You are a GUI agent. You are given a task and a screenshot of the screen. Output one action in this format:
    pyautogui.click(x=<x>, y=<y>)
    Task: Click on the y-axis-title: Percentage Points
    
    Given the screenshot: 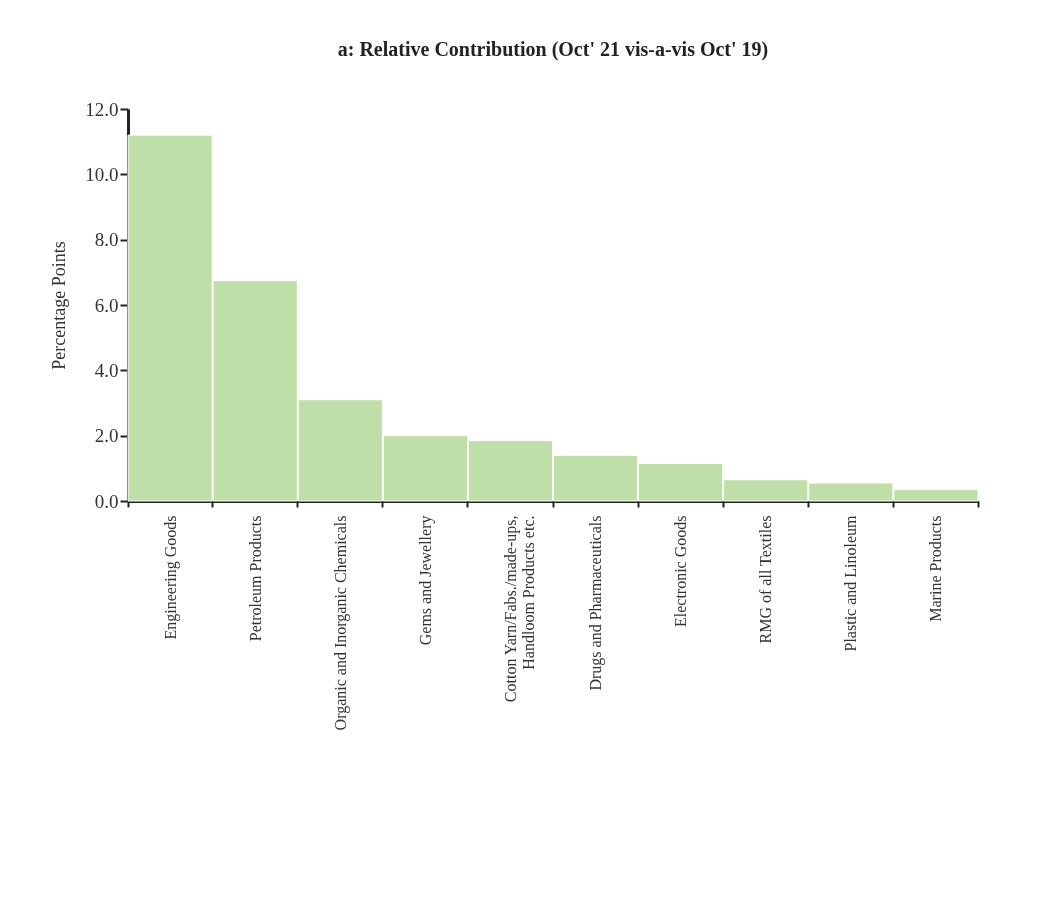 What is the action you would take?
    pyautogui.click(x=59, y=305)
    